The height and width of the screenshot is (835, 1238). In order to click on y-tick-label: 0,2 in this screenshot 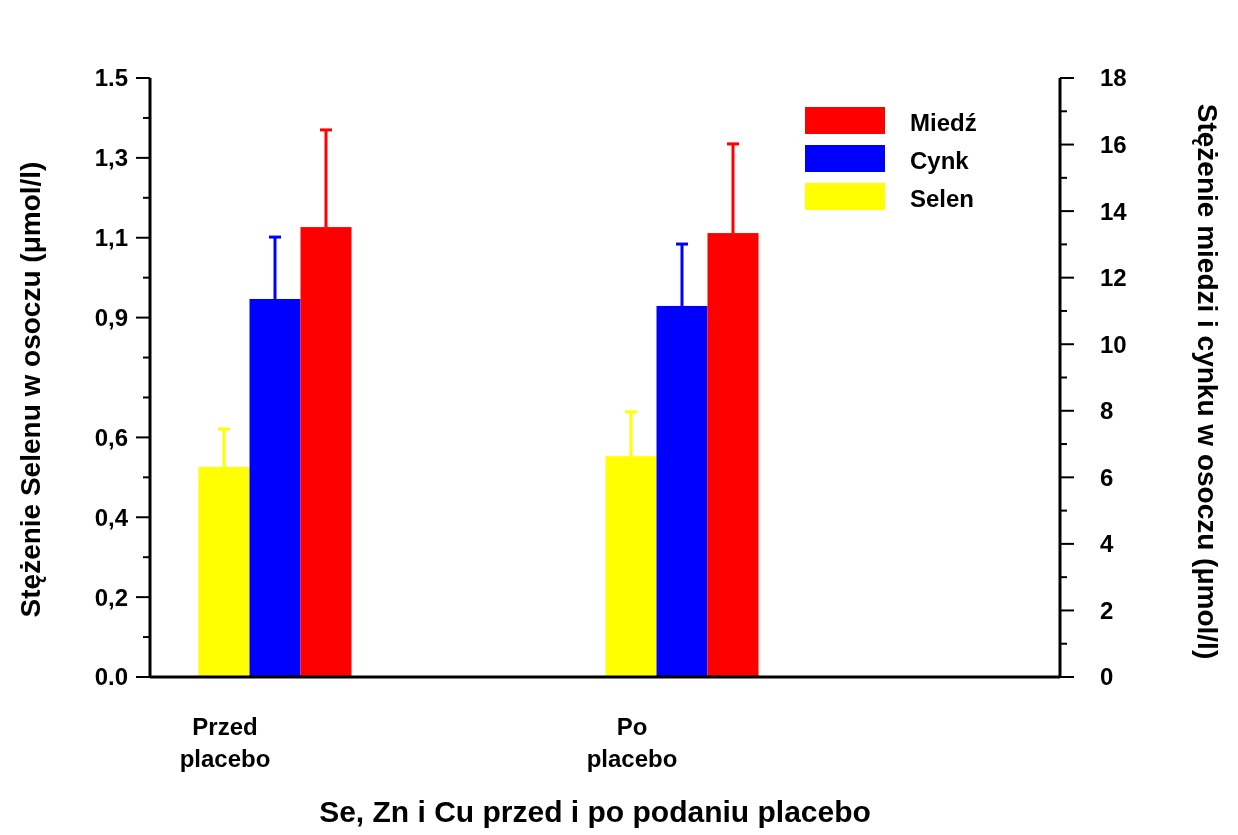, I will do `click(111, 597)`.